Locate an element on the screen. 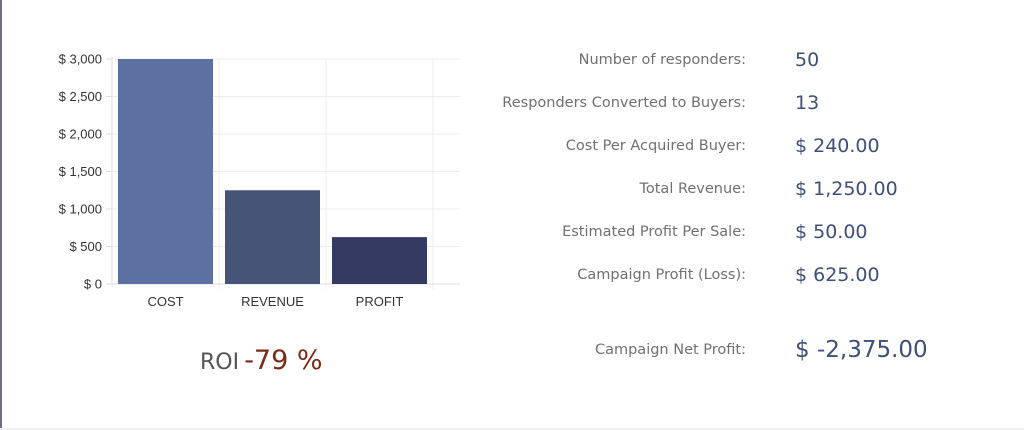 Image resolution: width=1024 pixels, height=430 pixels. stat-value: 50 is located at coordinates (807, 60).